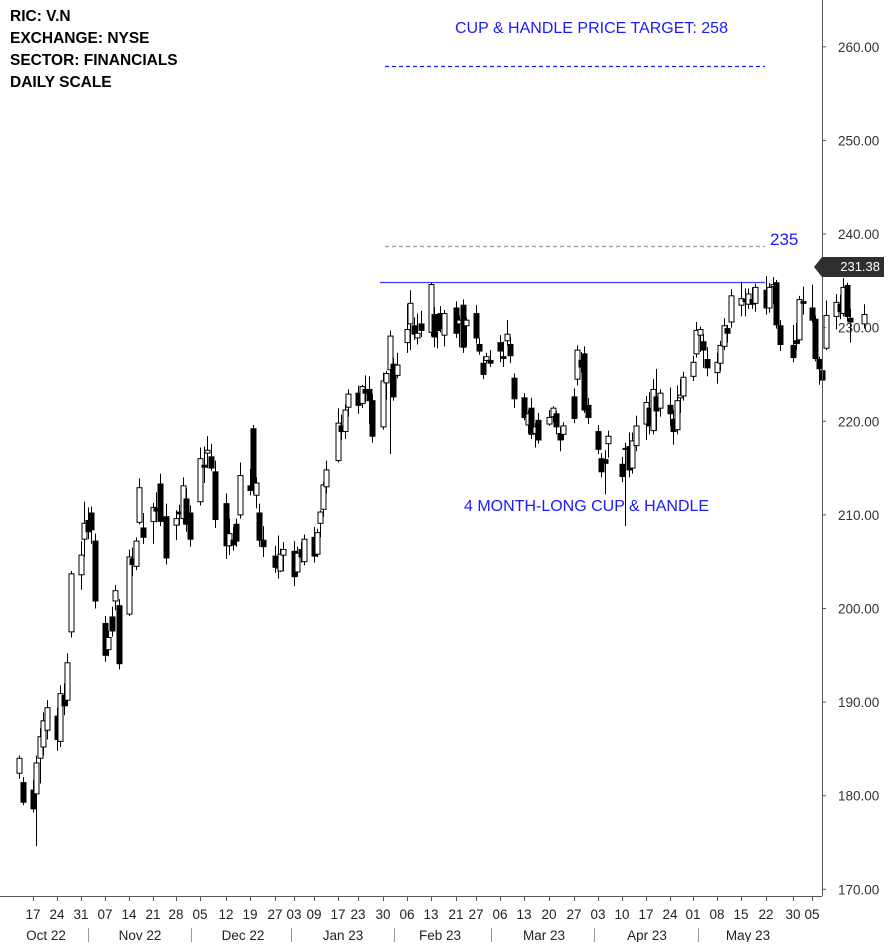  I want to click on y-tick-label: 230.00, so click(858, 328).